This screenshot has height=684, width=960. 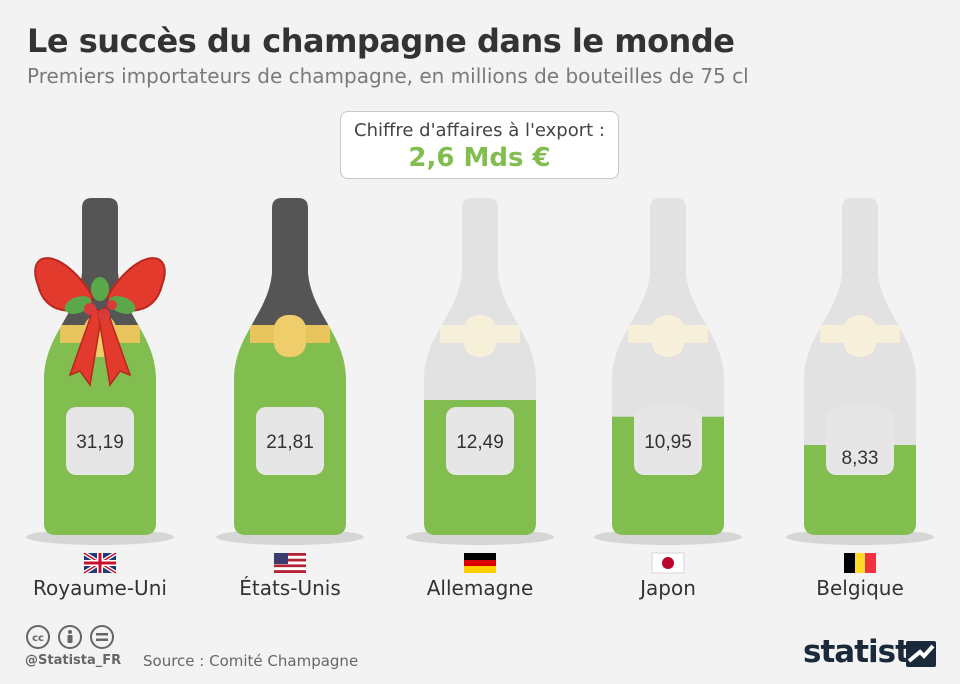 What do you see at coordinates (668, 563) in the screenshot?
I see `japan-flag-icon` at bounding box center [668, 563].